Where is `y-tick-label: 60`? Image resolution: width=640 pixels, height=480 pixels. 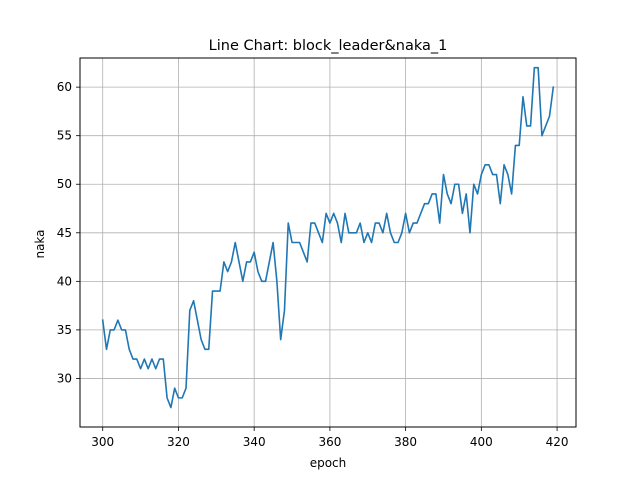 y-tick-label: 60 is located at coordinates (64, 87).